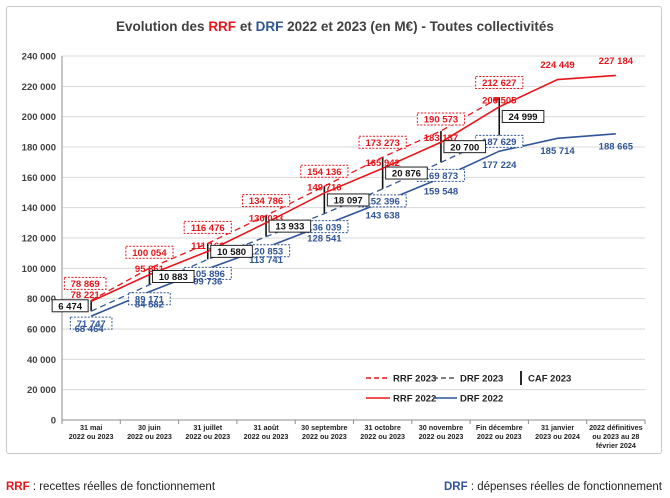 This screenshot has height=498, width=670. Describe the element at coordinates (41, 299) in the screenshot. I see `y-tick-label: 80 000` at that location.